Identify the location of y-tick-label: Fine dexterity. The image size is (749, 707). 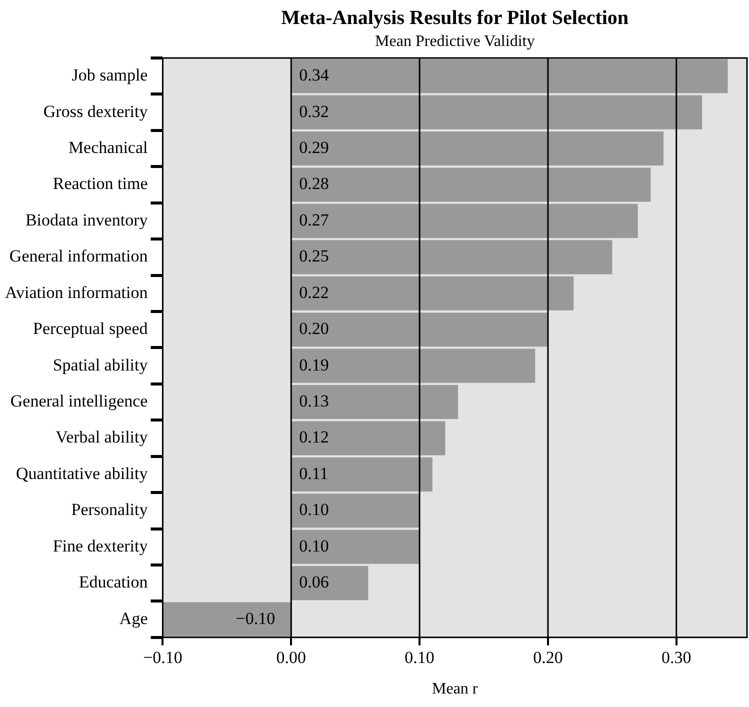
(100, 546).